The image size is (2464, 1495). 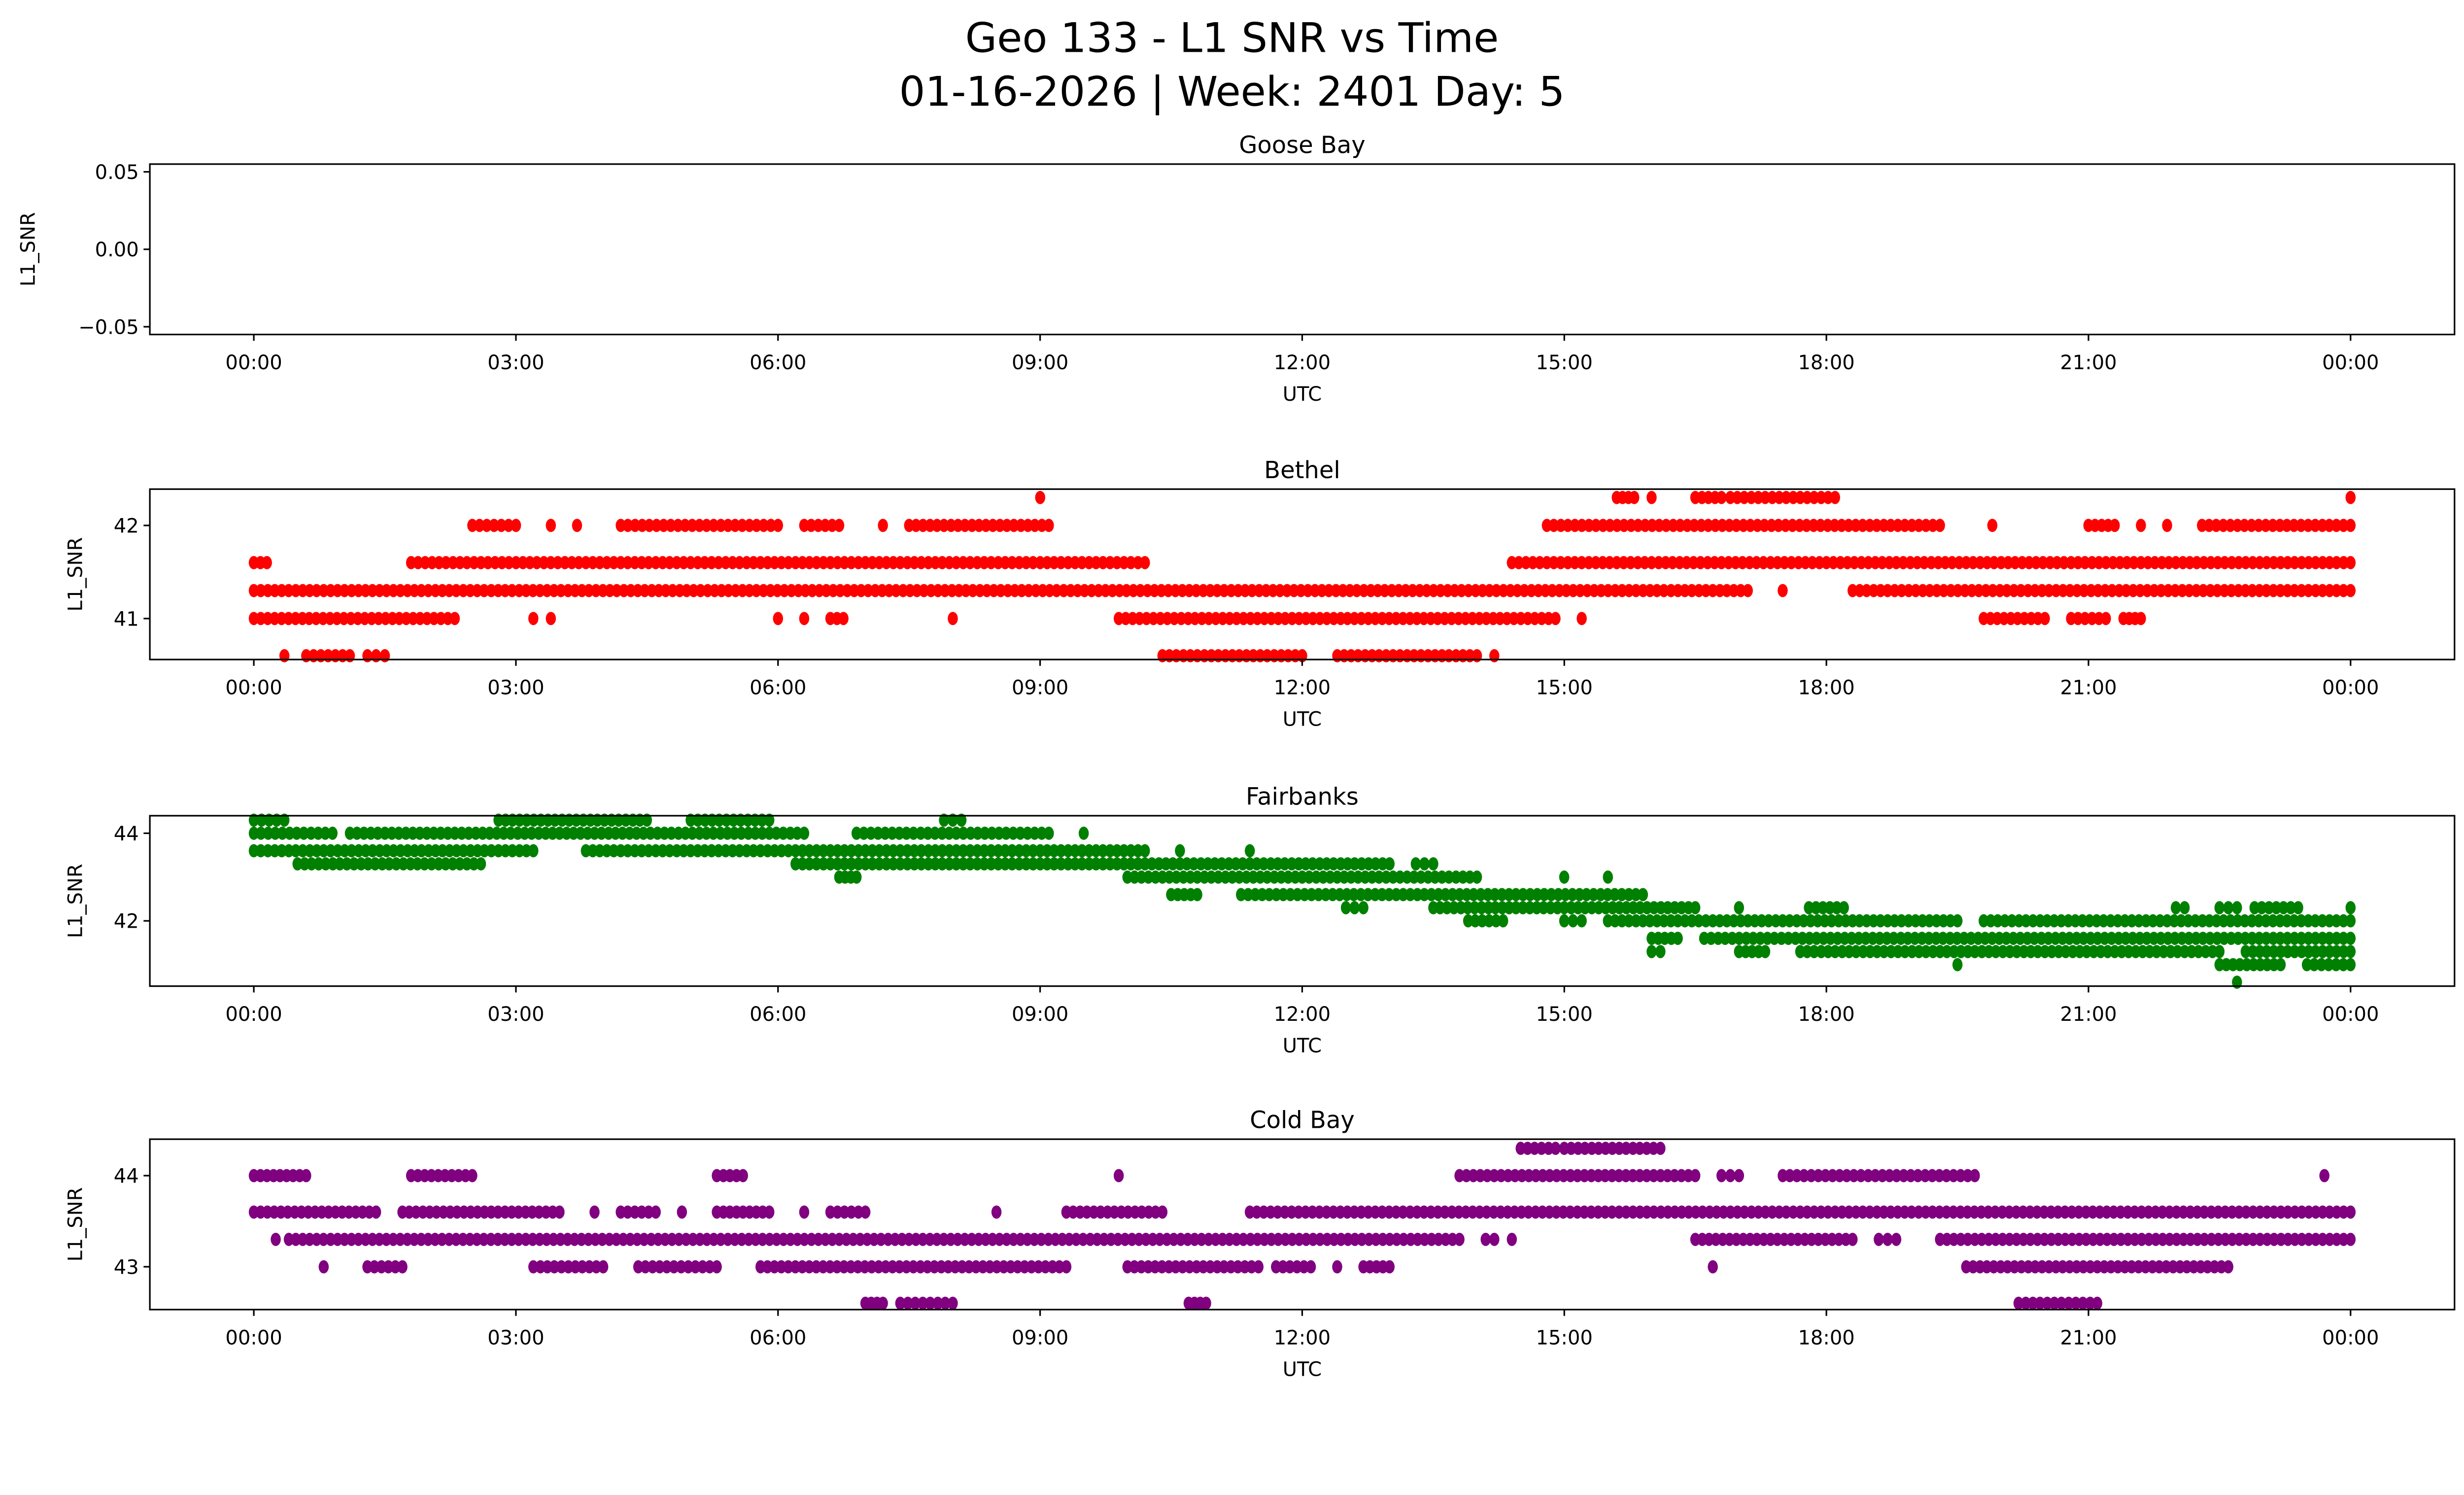 I want to click on chart-subtitle: 01-16-2026 | Week: 2401 Day: 5, so click(x=1232, y=91).